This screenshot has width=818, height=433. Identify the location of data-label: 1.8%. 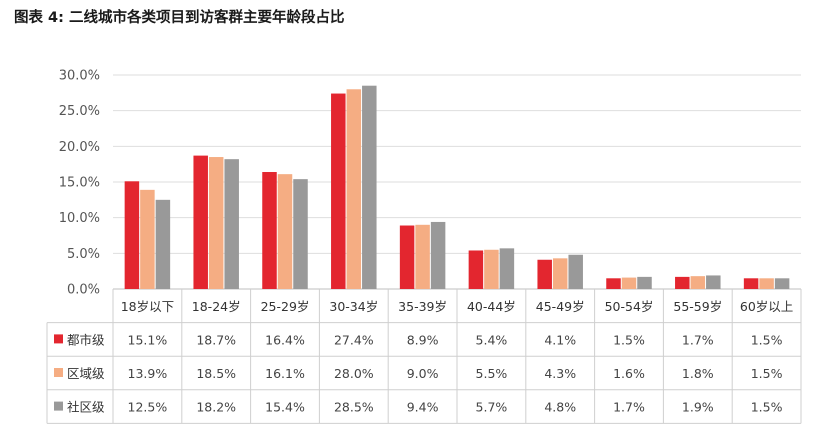
(698, 373).